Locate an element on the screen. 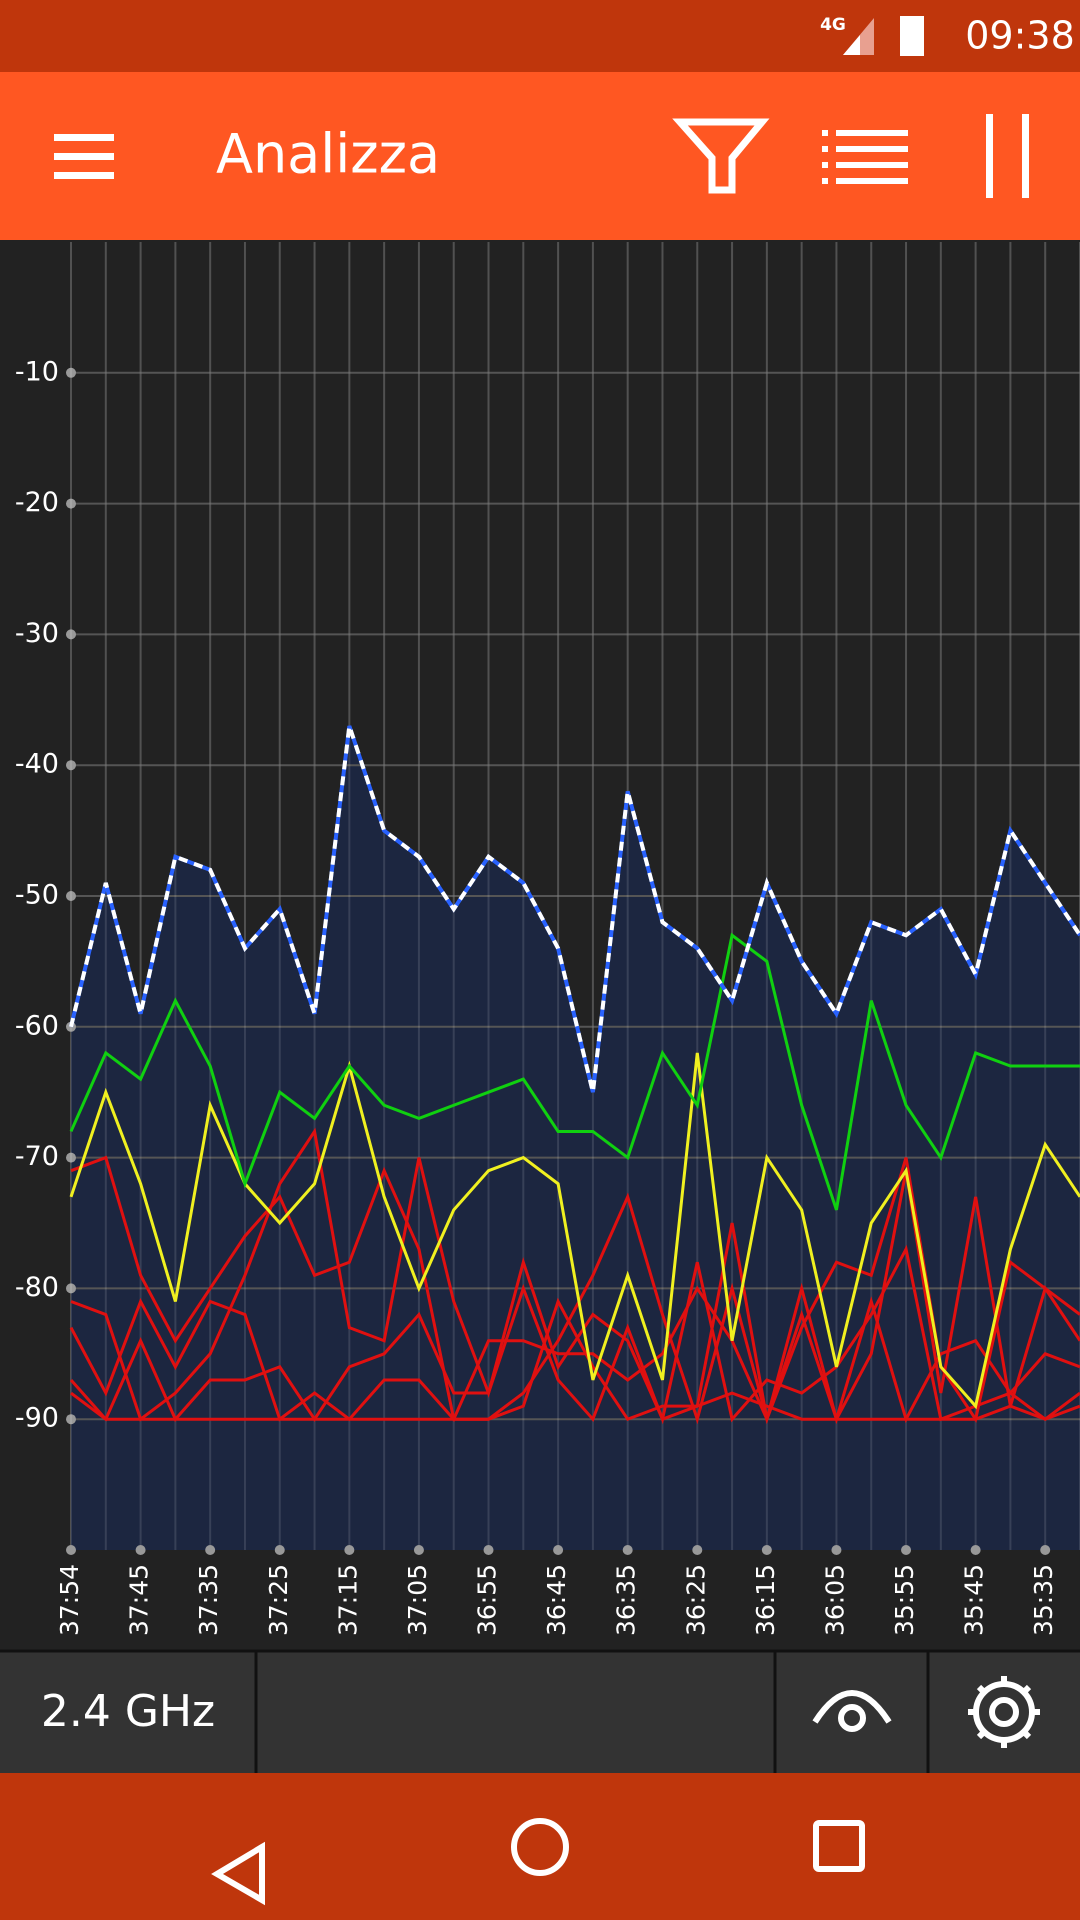 The width and height of the screenshot is (1080, 1920). bottom-bar is located at coordinates (540, 1712).